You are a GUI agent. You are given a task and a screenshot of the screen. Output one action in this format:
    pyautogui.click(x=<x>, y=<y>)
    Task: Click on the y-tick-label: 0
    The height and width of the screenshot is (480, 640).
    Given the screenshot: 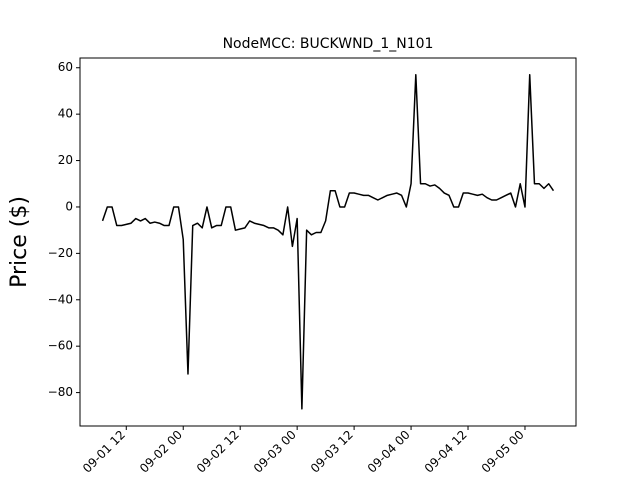 What is the action you would take?
    pyautogui.click(x=69, y=206)
    